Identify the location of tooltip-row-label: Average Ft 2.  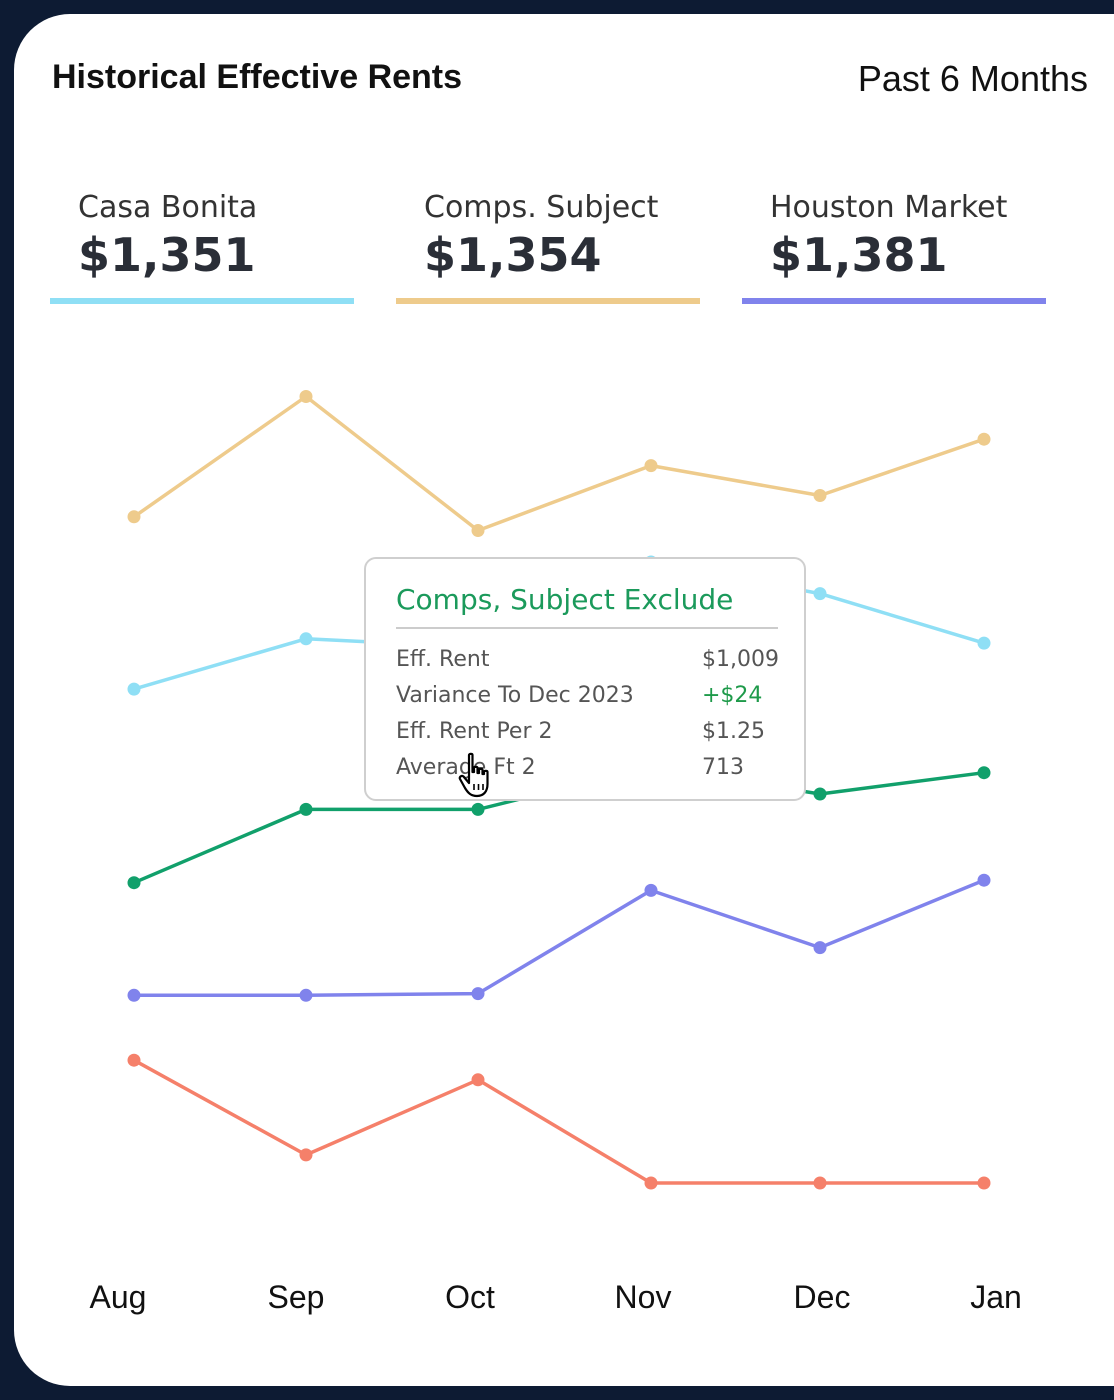
(466, 767).